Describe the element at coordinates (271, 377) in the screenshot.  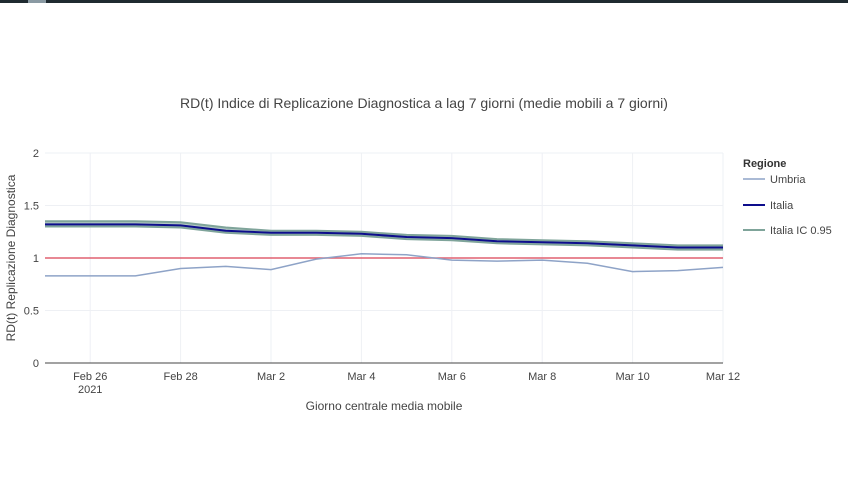
I see `x-tick-label: Mar 2` at that location.